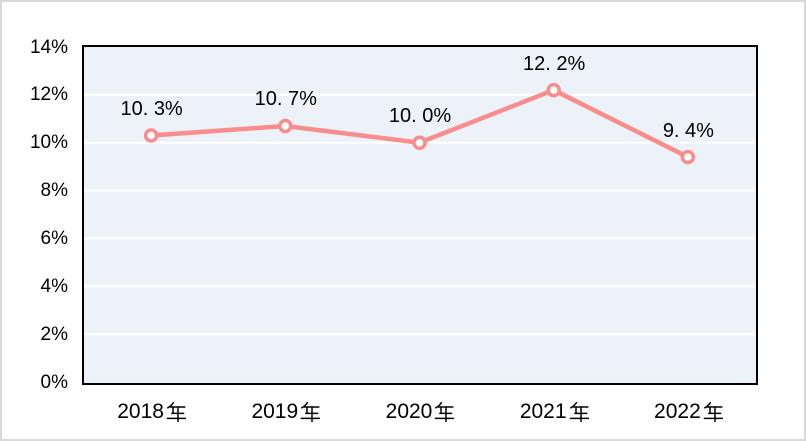 The image size is (806, 441). I want to click on x-axis-tick-label: 2018, so click(152, 412).